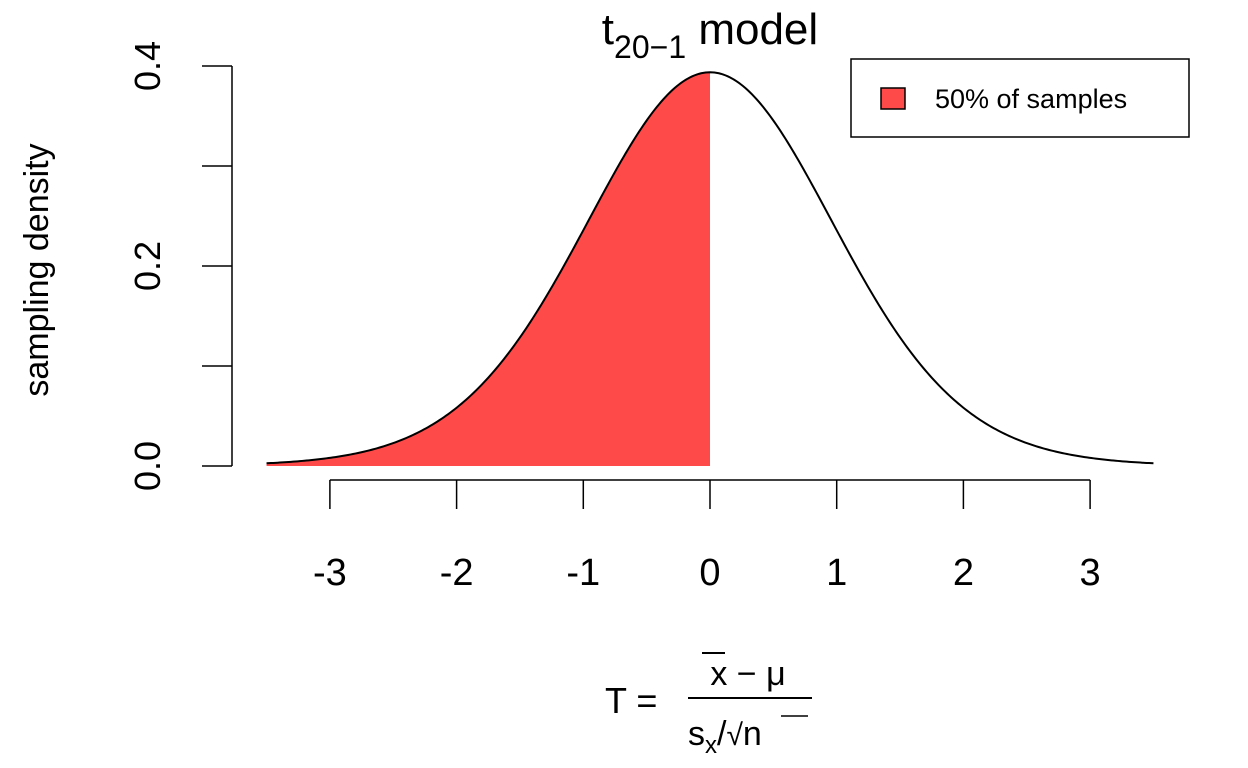  What do you see at coordinates (180, 266) in the screenshot?
I see `y-axis: 0.0 0.2 0.4` at bounding box center [180, 266].